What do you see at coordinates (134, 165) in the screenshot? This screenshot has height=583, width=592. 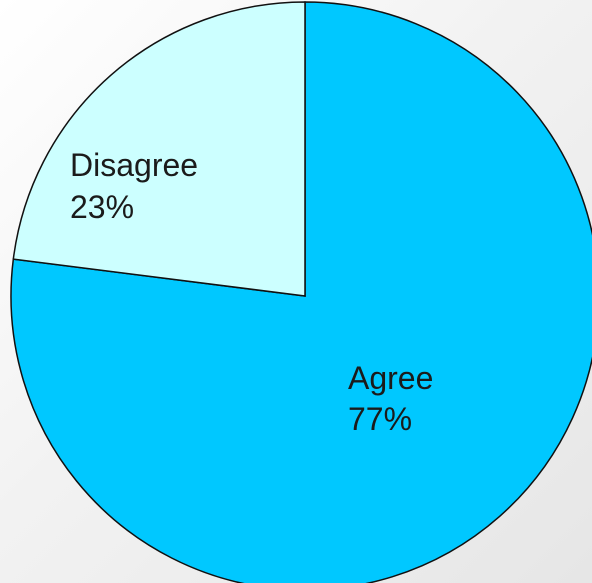 I see `slice-label-disagree: Disagree` at bounding box center [134, 165].